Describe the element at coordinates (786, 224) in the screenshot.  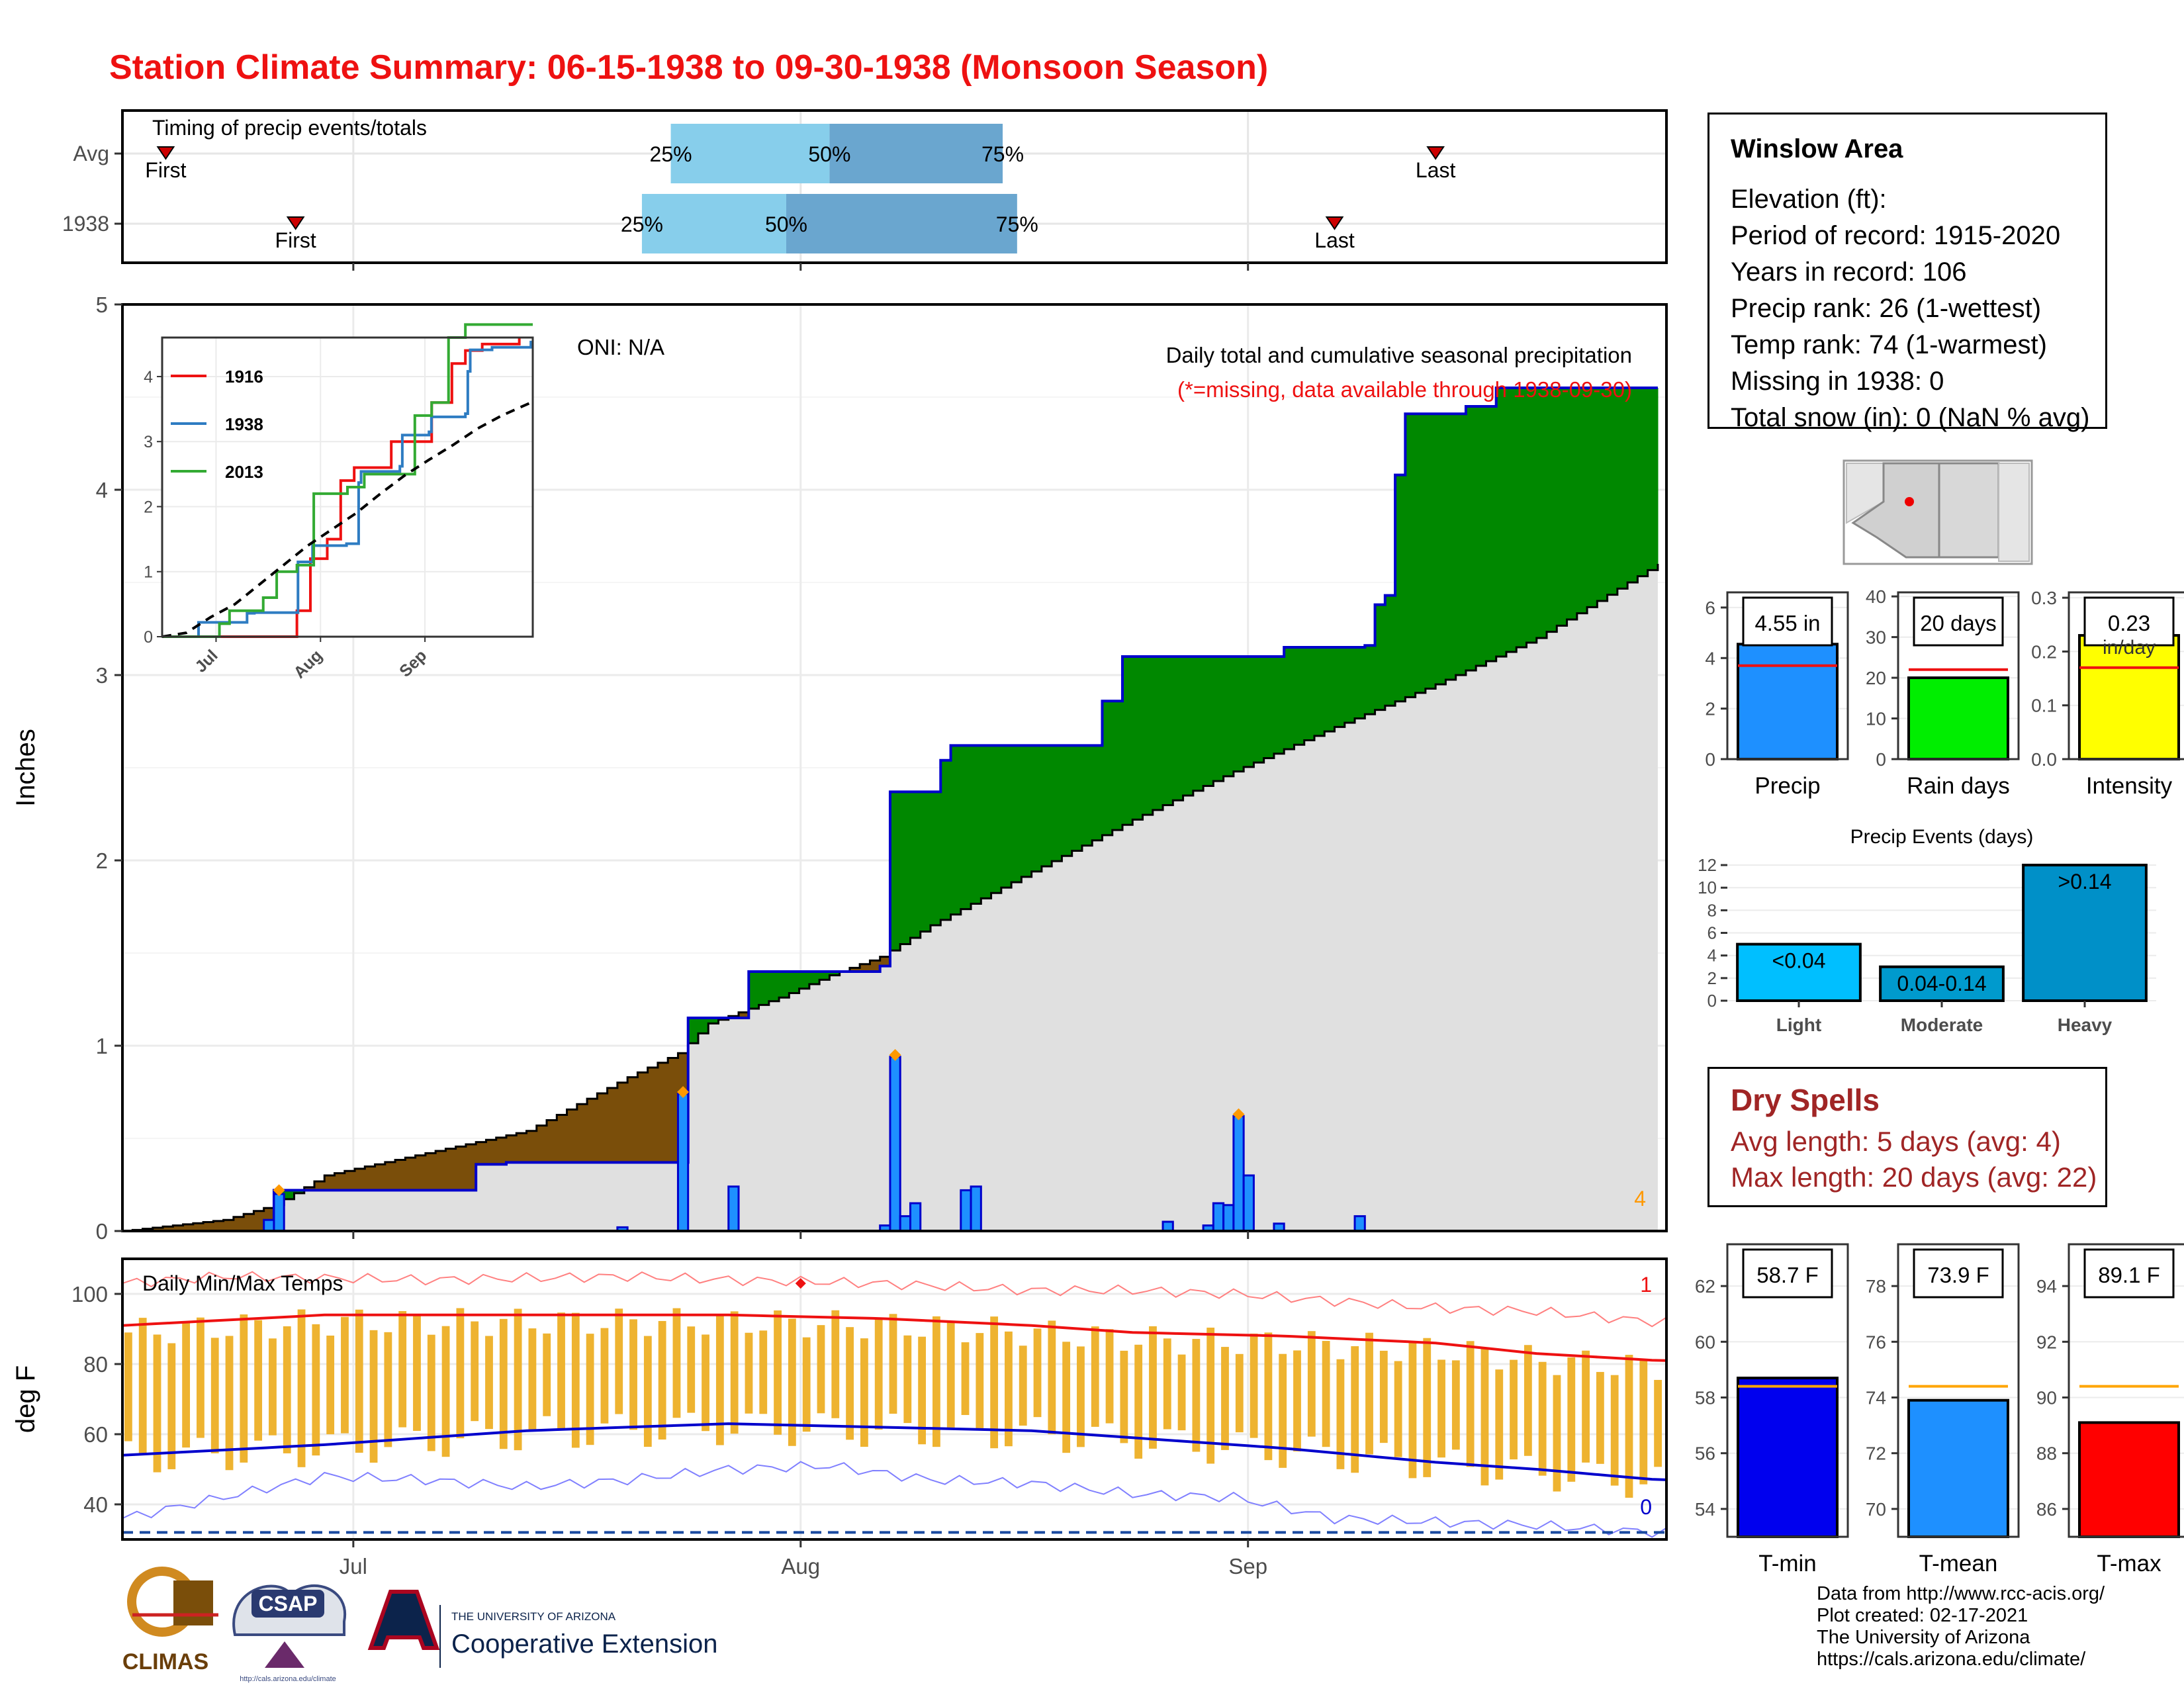
I see `timing-label-50-1: 50%` at that location.